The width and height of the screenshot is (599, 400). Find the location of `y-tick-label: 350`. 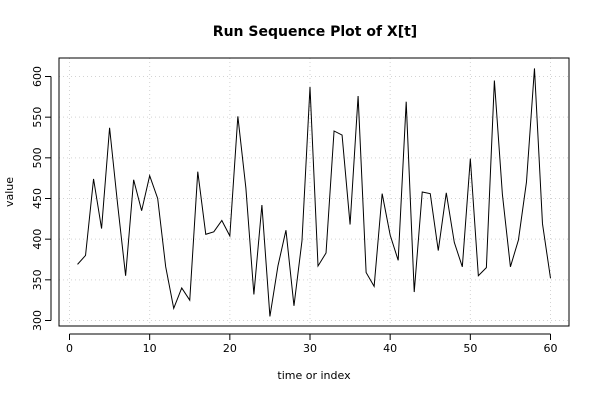

y-tick-label: 350 is located at coordinates (37, 279).